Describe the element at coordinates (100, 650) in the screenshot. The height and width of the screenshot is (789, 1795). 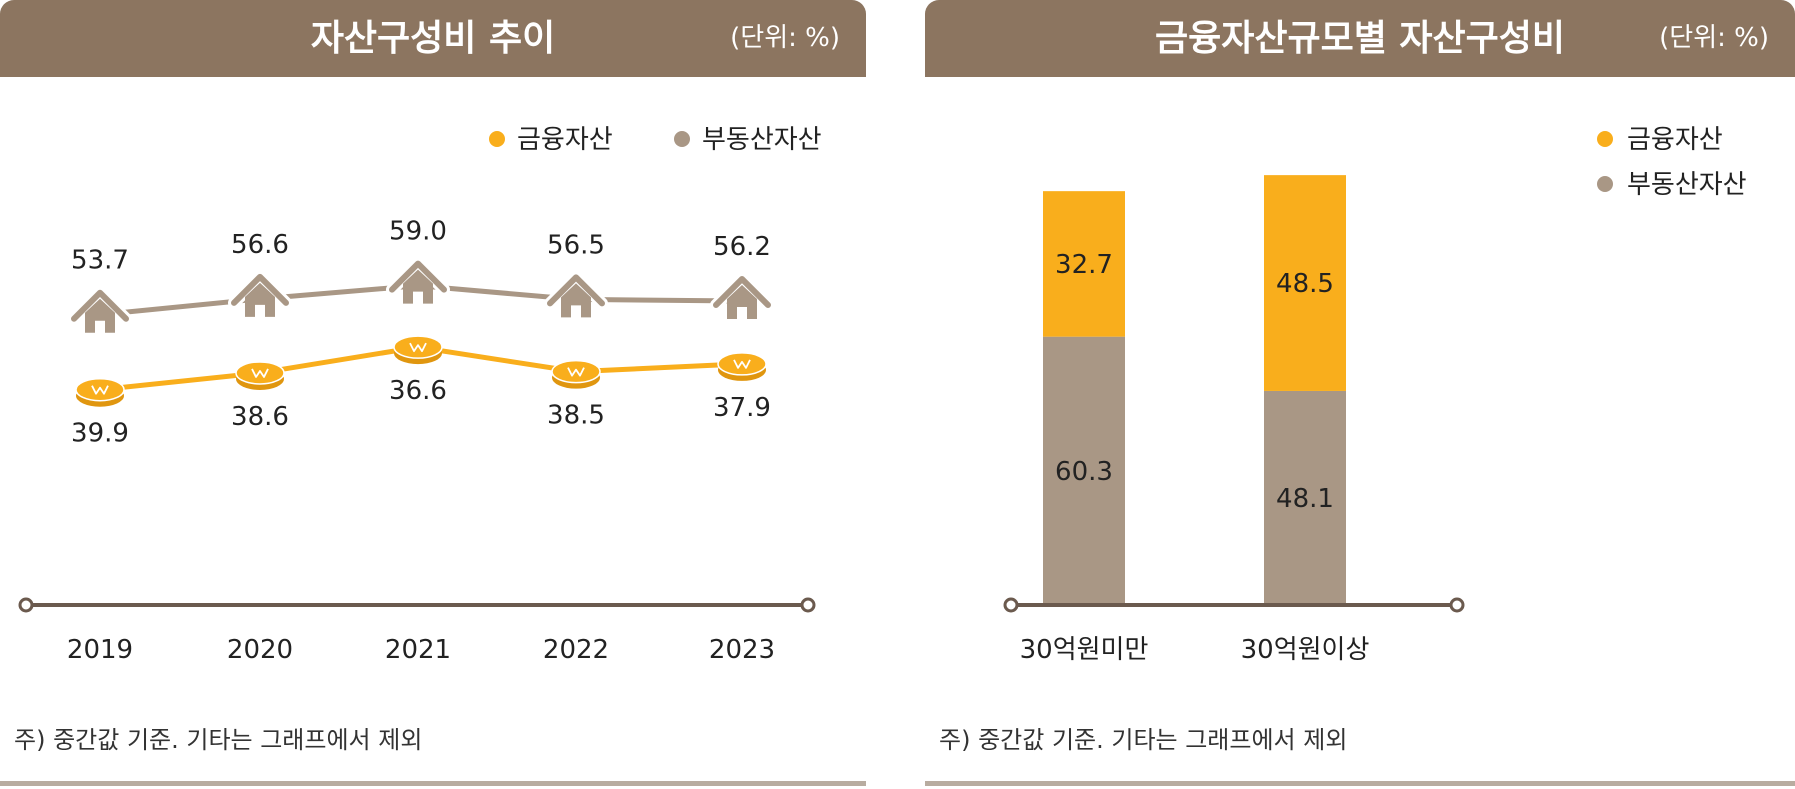
I see `x-tick-label: 2019` at that location.